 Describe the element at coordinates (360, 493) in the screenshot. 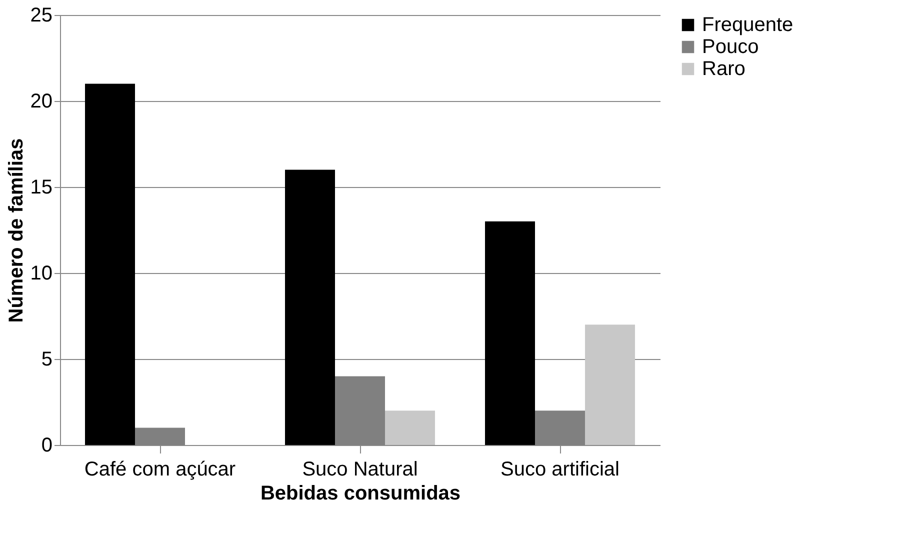

I see `x-axis-title: Bebidas consumidas` at that location.